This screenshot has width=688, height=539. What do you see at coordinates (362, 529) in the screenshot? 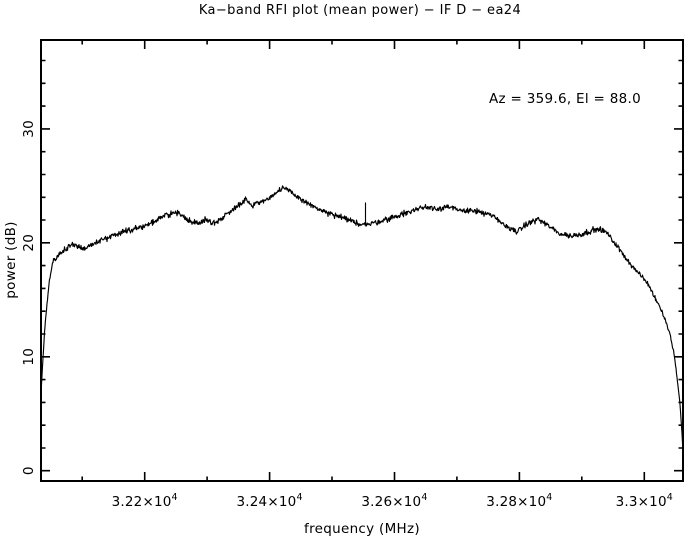
I see `x-axis-title: frequency (MHz)` at bounding box center [362, 529].